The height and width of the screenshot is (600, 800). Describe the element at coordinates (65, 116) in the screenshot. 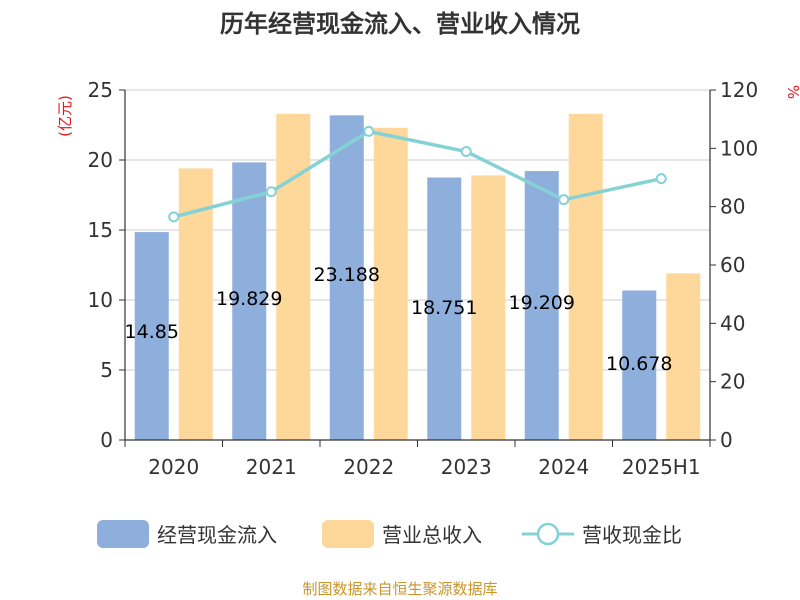

I see `left-axis-unit: (亿元)` at that location.